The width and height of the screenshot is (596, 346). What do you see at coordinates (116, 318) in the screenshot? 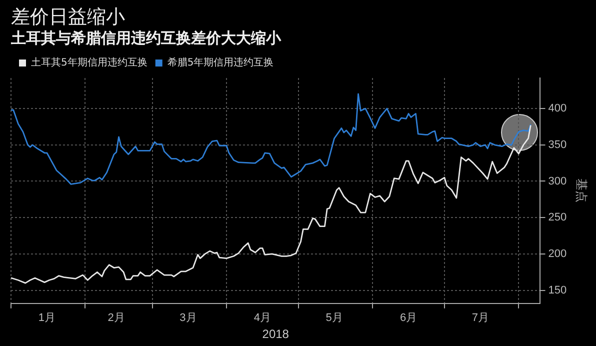
I see `x-tick-label: 2月` at bounding box center [116, 318].